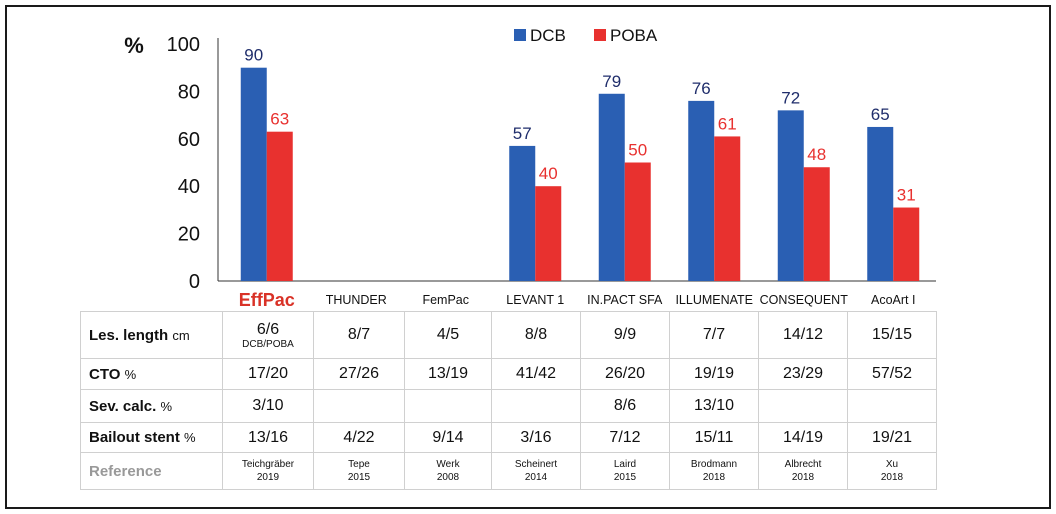  What do you see at coordinates (189, 92) in the screenshot?
I see `y-tick-label: 80` at bounding box center [189, 92].